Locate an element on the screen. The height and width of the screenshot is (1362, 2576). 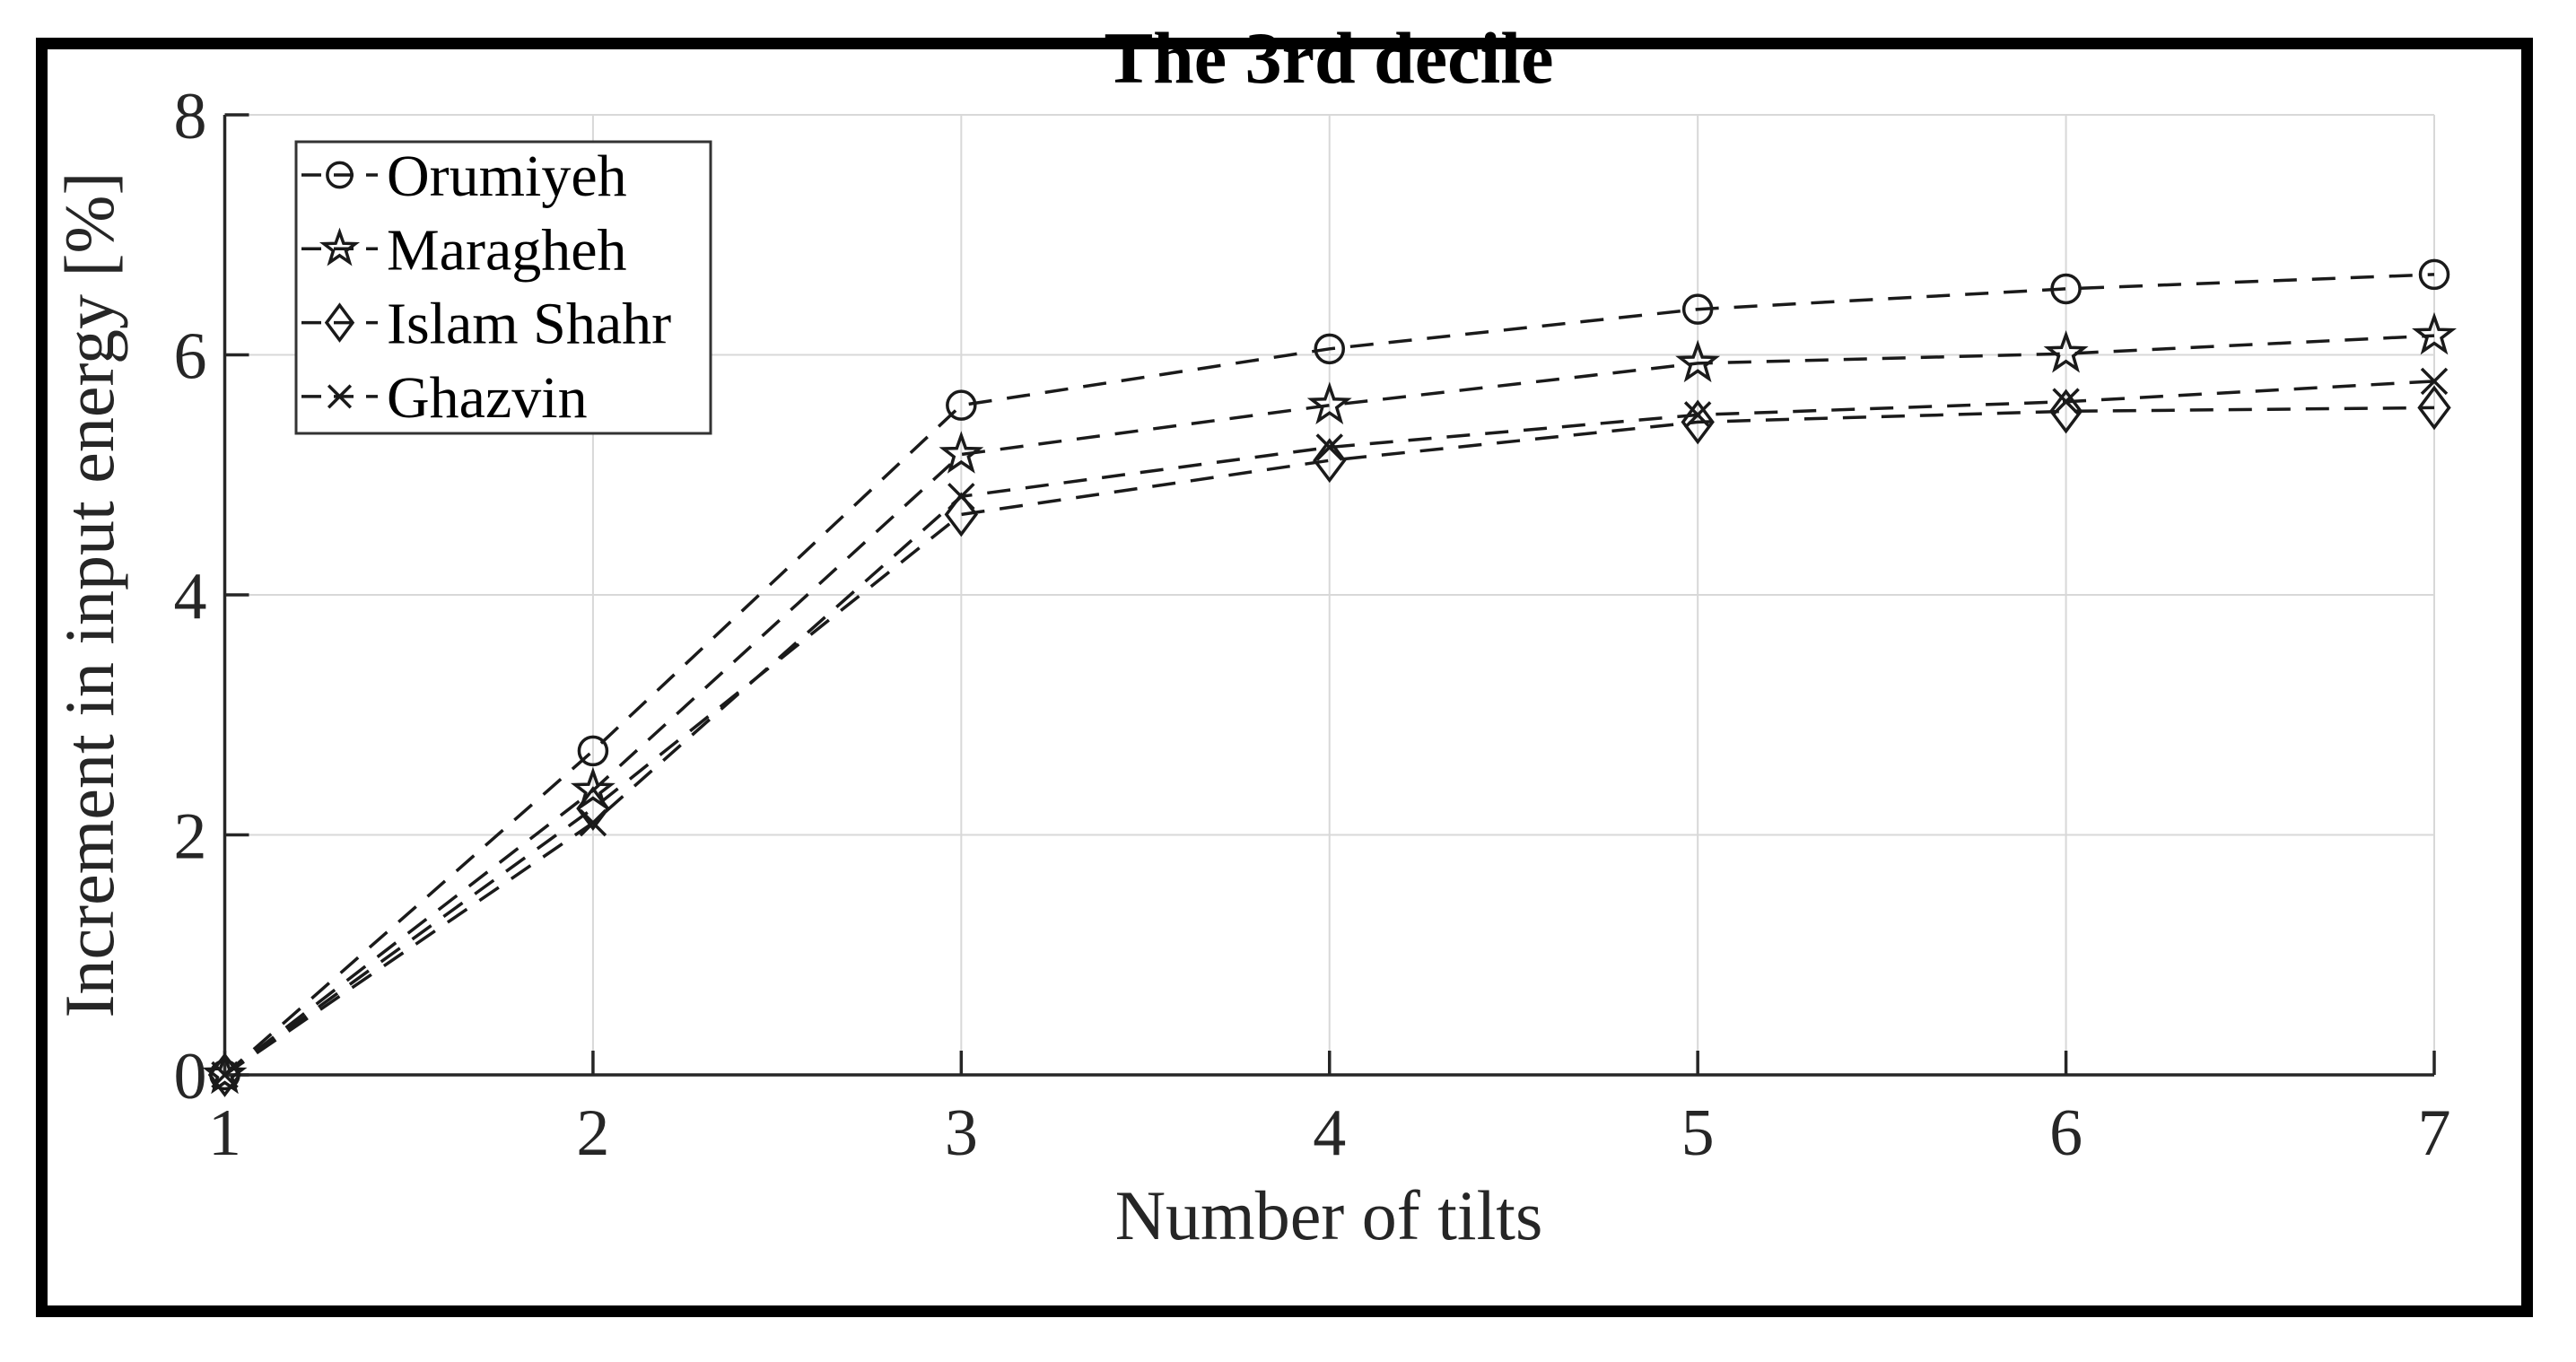
legend-label: Islam Shahr is located at coordinates (529, 325).